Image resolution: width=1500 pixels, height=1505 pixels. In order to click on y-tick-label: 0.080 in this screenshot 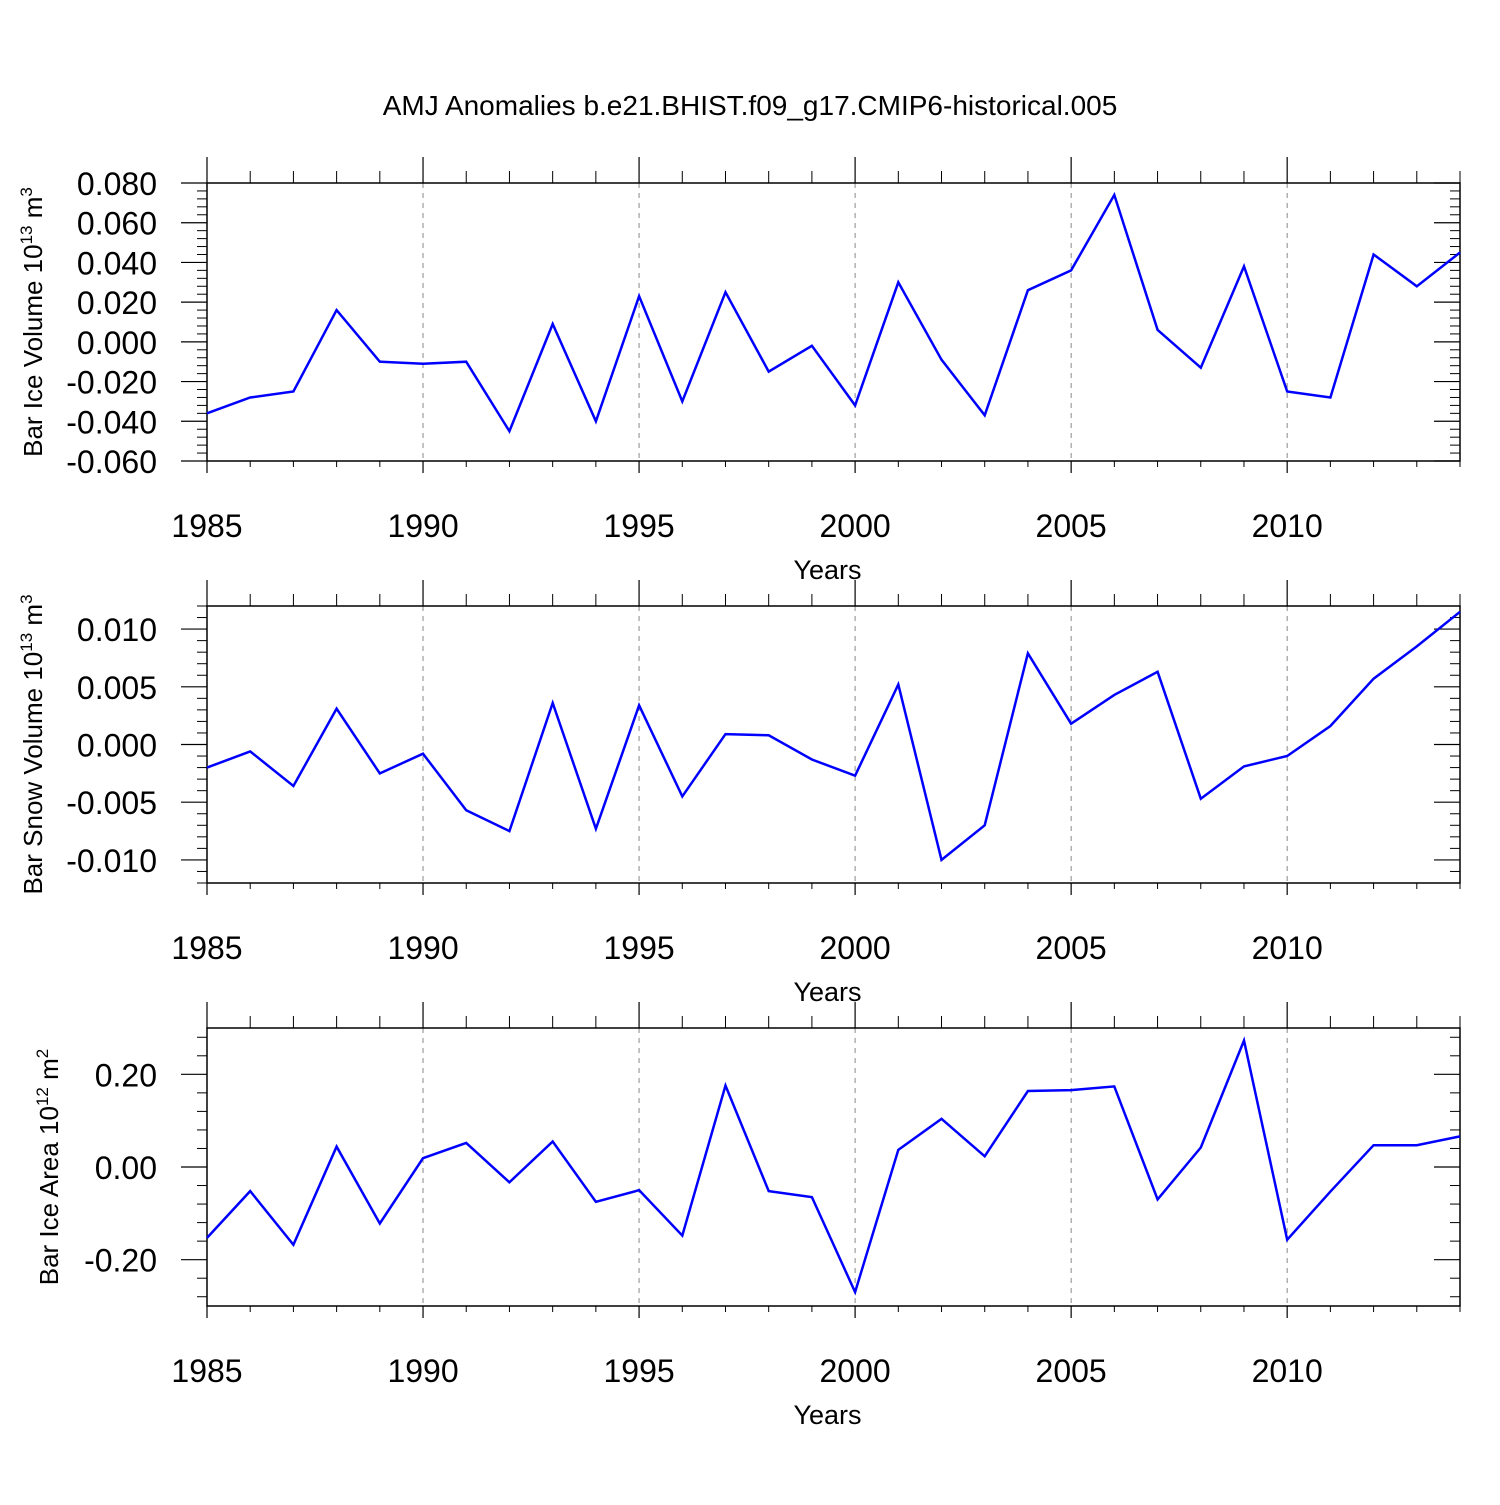, I will do `click(117, 184)`.